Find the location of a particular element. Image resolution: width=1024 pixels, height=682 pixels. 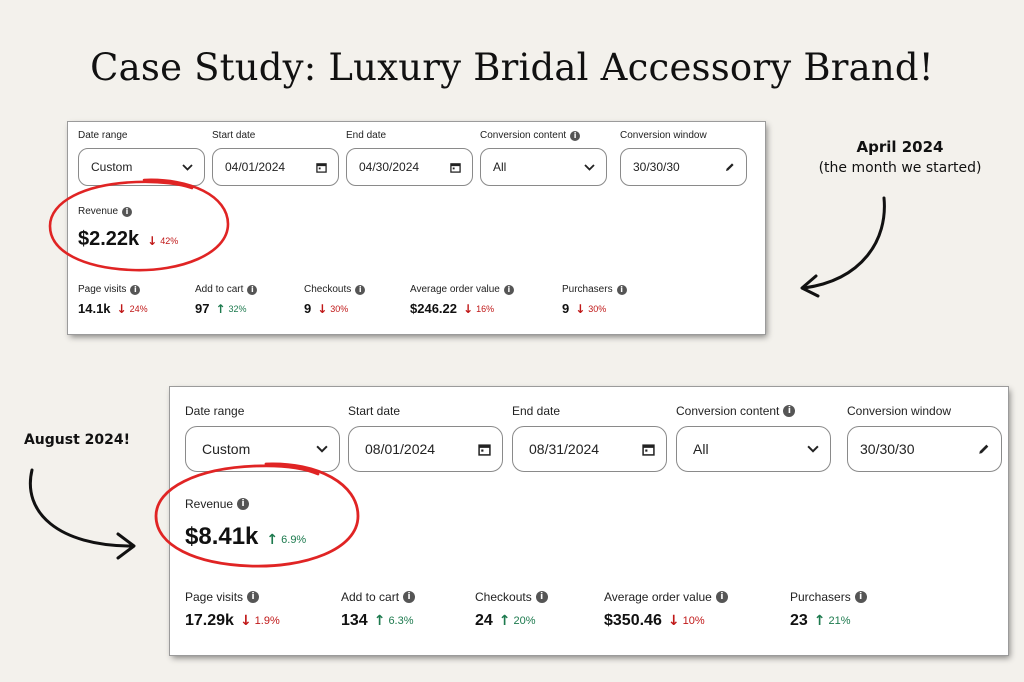

metric-purchasers: Purchasers i 9 ↓ 30% is located at coordinates (594, 300).